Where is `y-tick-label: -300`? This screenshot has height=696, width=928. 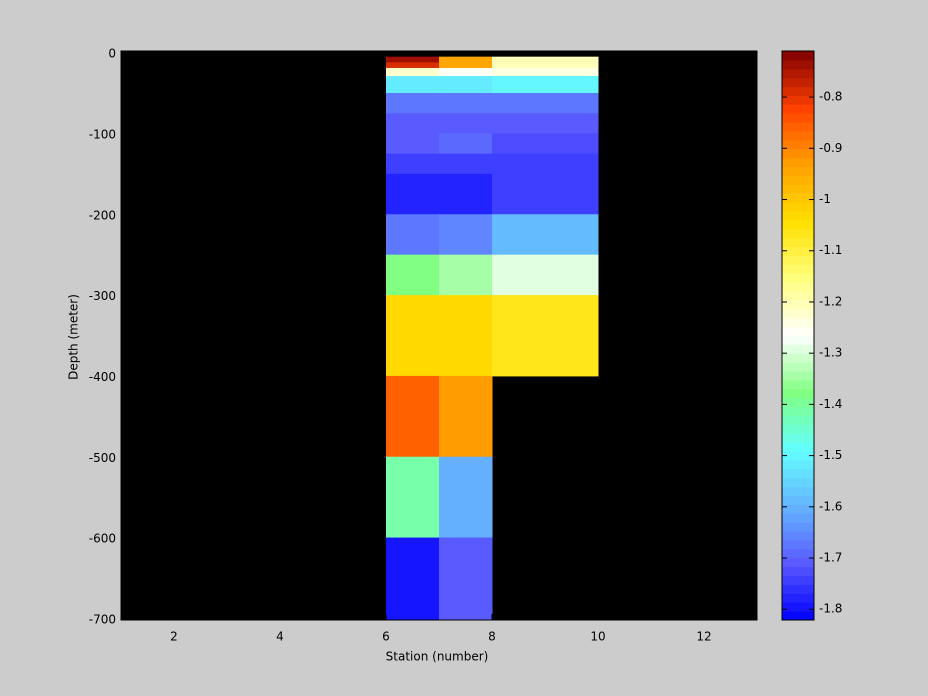
y-tick-label: -300 is located at coordinates (102, 296).